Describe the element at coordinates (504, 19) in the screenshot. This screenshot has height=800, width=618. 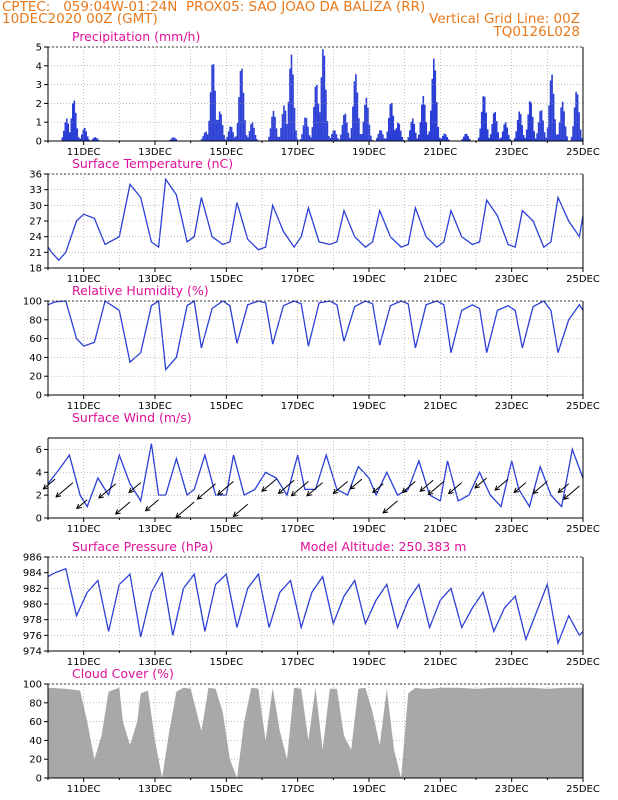
I see `grid-line-note: Vertical Grid Line: 00Z` at that location.